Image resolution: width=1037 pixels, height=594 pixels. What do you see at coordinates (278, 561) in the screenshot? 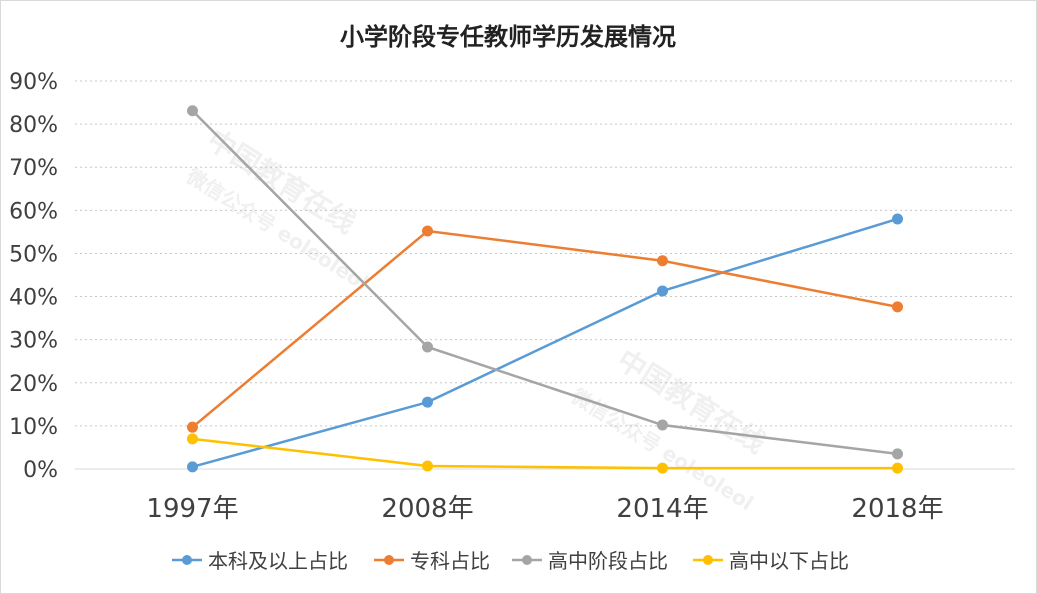
I see `legend-label: 本科及以上占比` at bounding box center [278, 561].